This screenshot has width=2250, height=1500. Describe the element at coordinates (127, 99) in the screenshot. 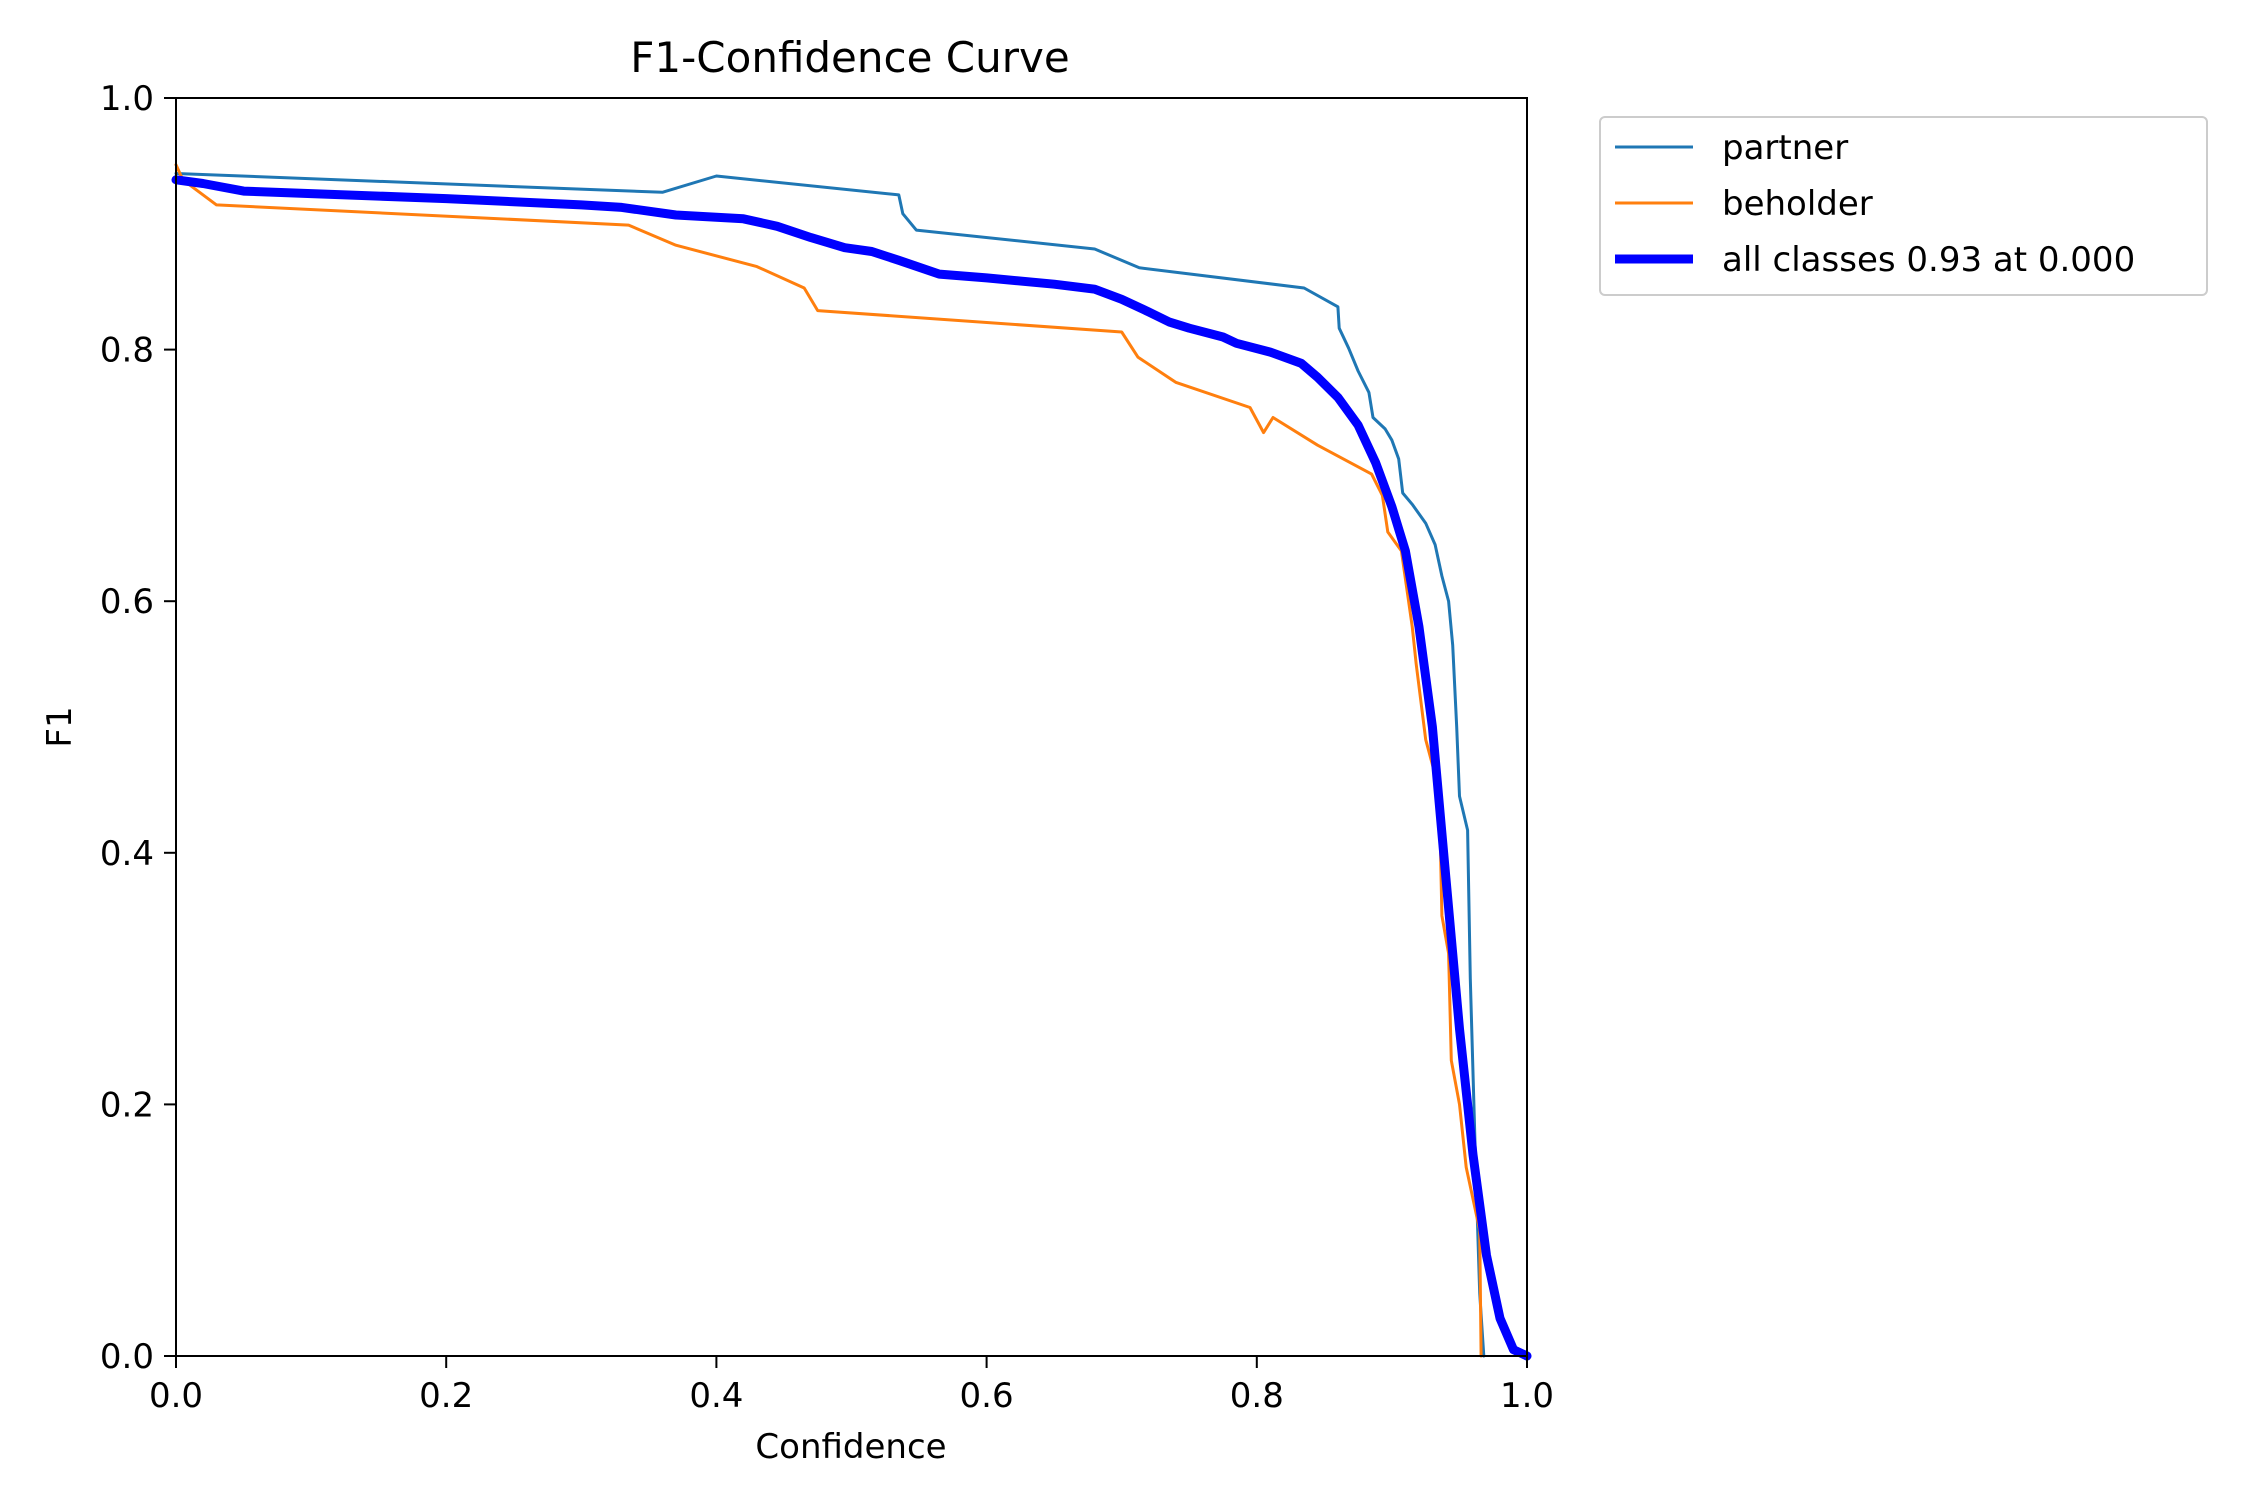

I see `y-tick-label: 1.0` at that location.